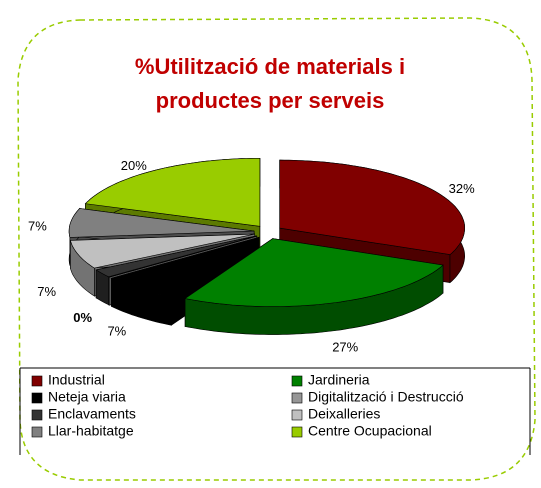 This screenshot has height=488, width=541. I want to click on data-label: 27%, so click(345, 347).